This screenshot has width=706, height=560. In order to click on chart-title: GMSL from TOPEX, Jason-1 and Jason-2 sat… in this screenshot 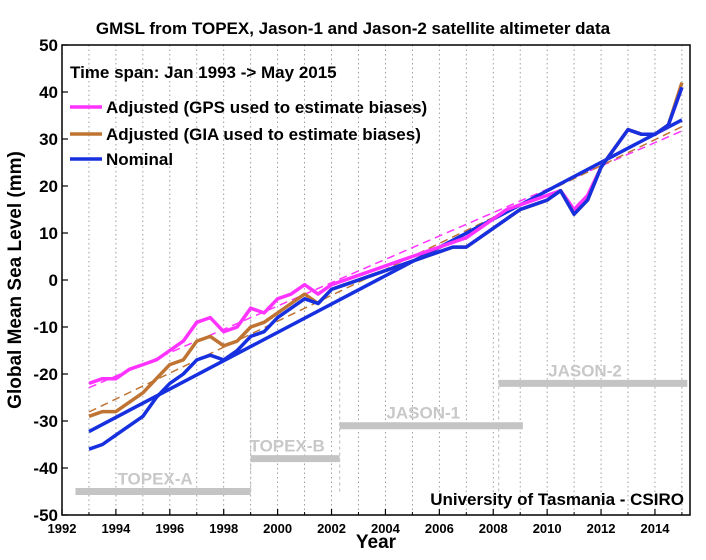, I will do `click(353, 28)`.